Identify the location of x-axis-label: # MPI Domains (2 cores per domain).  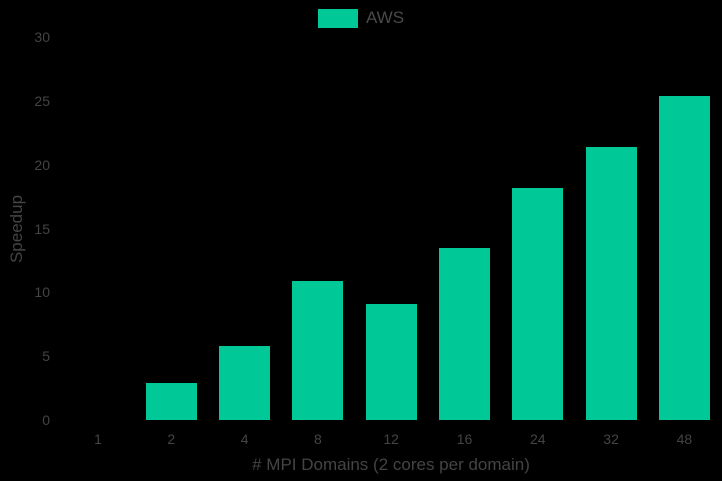
(391, 464).